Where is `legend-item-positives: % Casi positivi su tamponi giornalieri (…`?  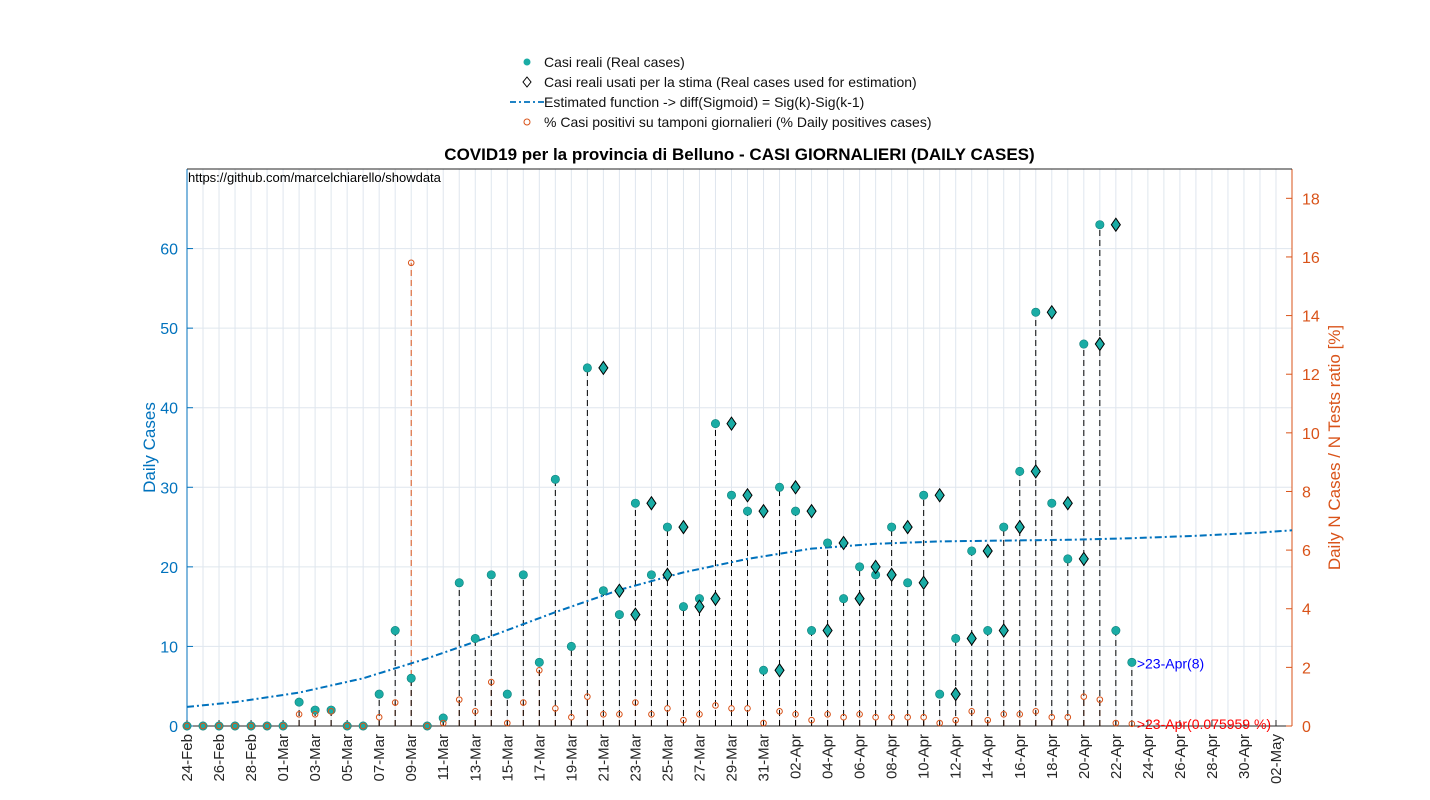
legend-item-positives: % Casi positivi su tamponi giornalieri (… is located at coordinates (750, 122).